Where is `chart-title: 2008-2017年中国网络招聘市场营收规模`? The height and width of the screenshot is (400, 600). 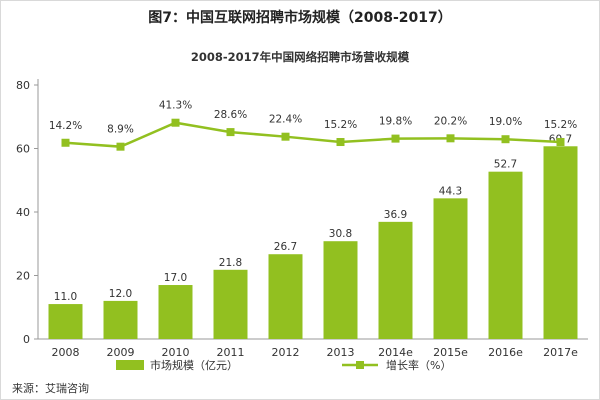 chart-title: 2008-2017年中国网络招聘市场营收规模 is located at coordinates (300, 57).